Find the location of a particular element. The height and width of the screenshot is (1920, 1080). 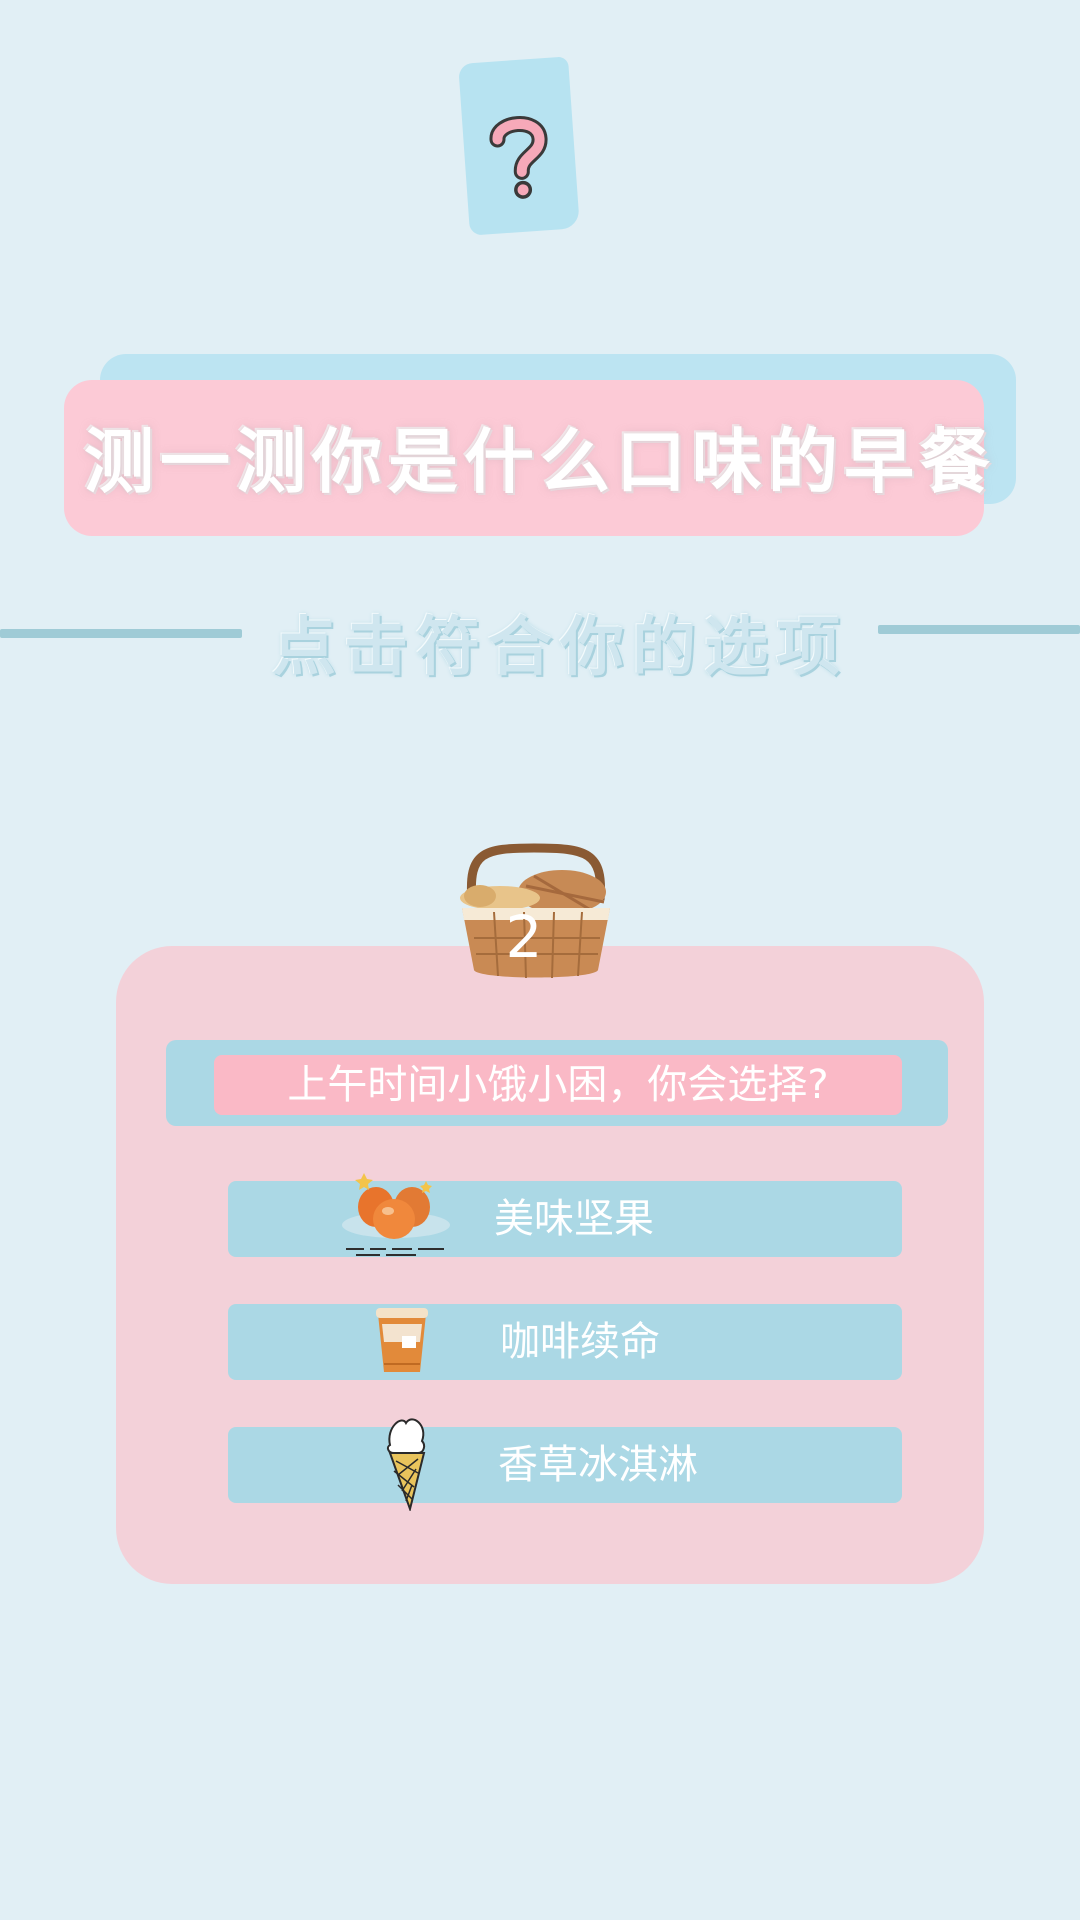

option-label-ice-cream: 香草冰淇淋 is located at coordinates (598, 1465).